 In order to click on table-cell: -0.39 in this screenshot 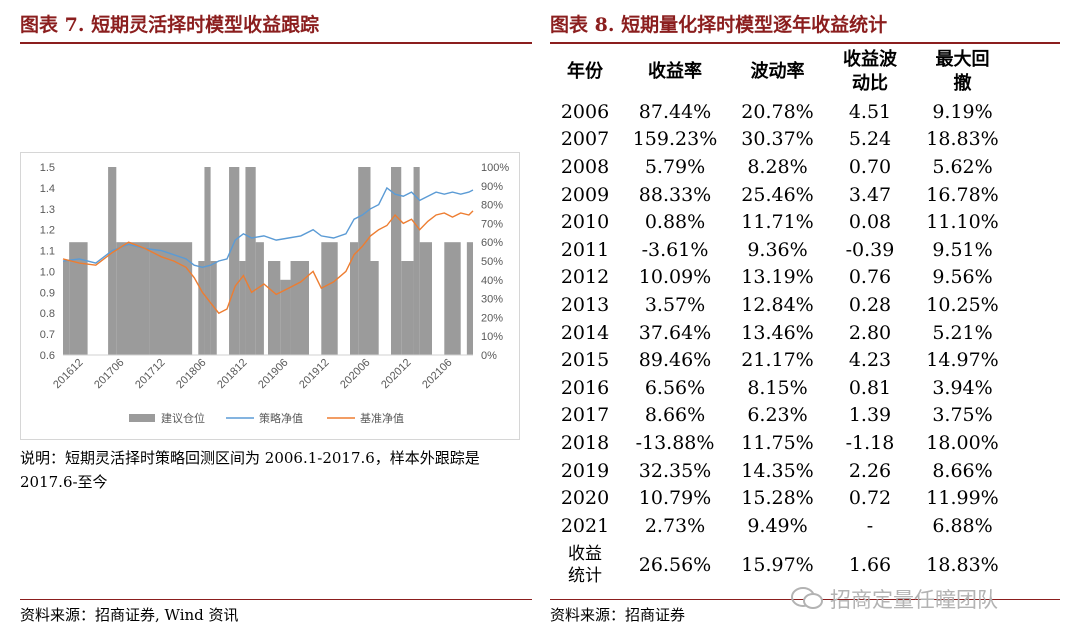, I will do `click(870, 249)`.